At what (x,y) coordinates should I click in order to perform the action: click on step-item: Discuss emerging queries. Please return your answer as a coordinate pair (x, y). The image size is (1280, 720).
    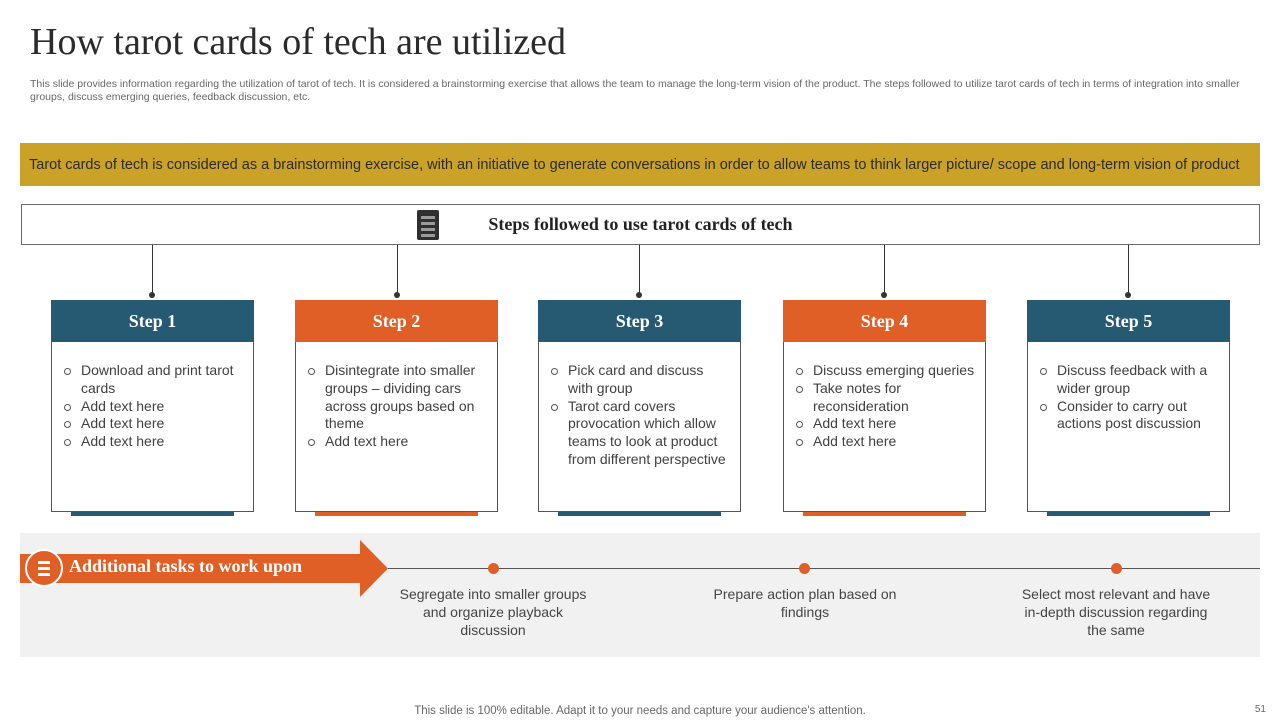
    Looking at the image, I should click on (885, 371).